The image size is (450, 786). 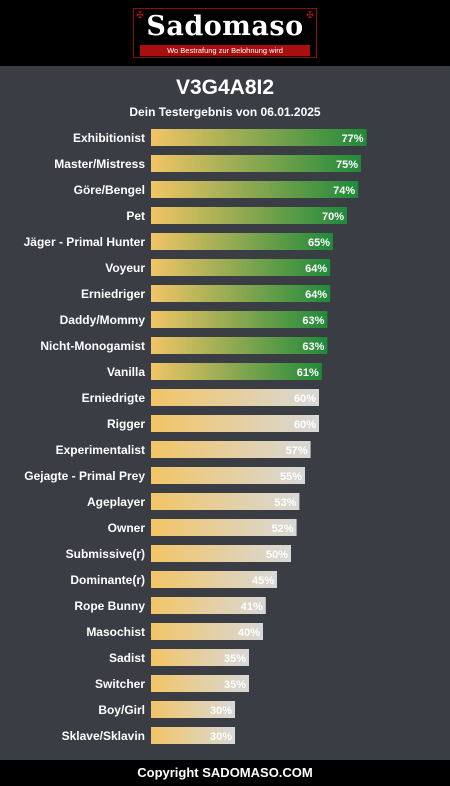 I want to click on chart-row: Submissive(r) 50%, so click(x=178, y=553).